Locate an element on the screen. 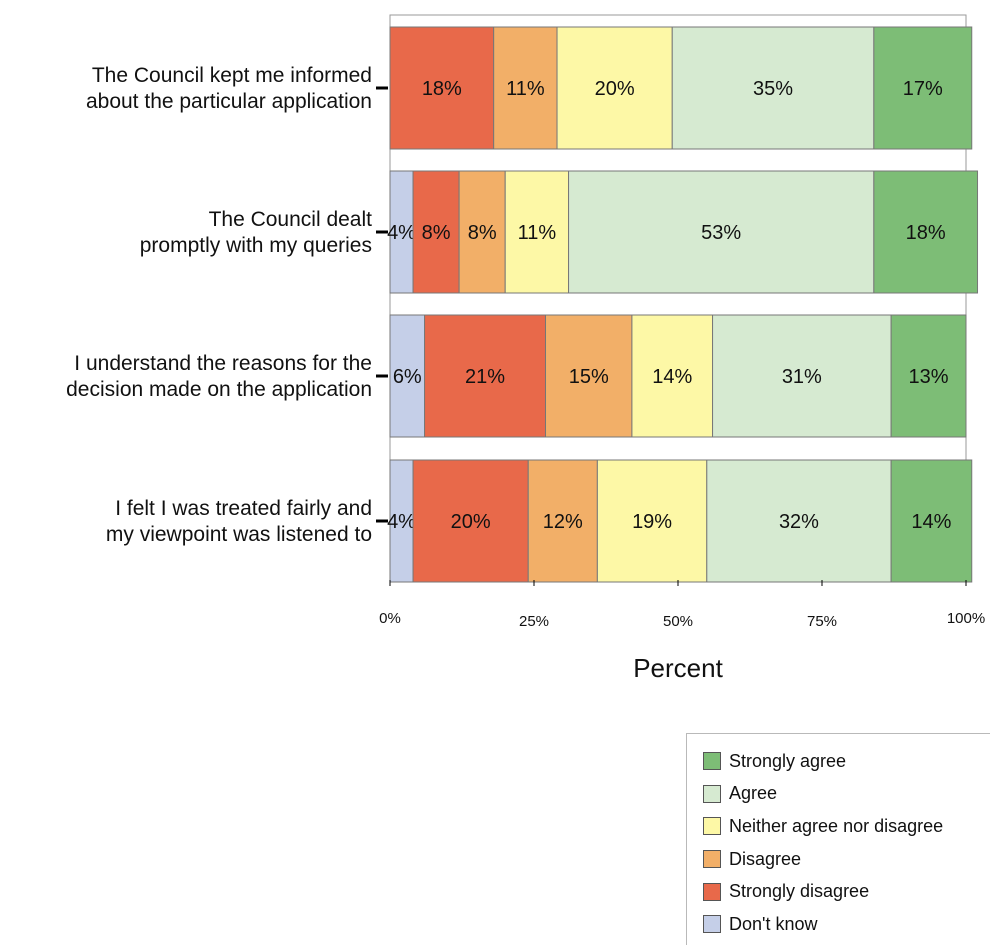 The height and width of the screenshot is (945, 990). category-label: about the particular application is located at coordinates (229, 101).